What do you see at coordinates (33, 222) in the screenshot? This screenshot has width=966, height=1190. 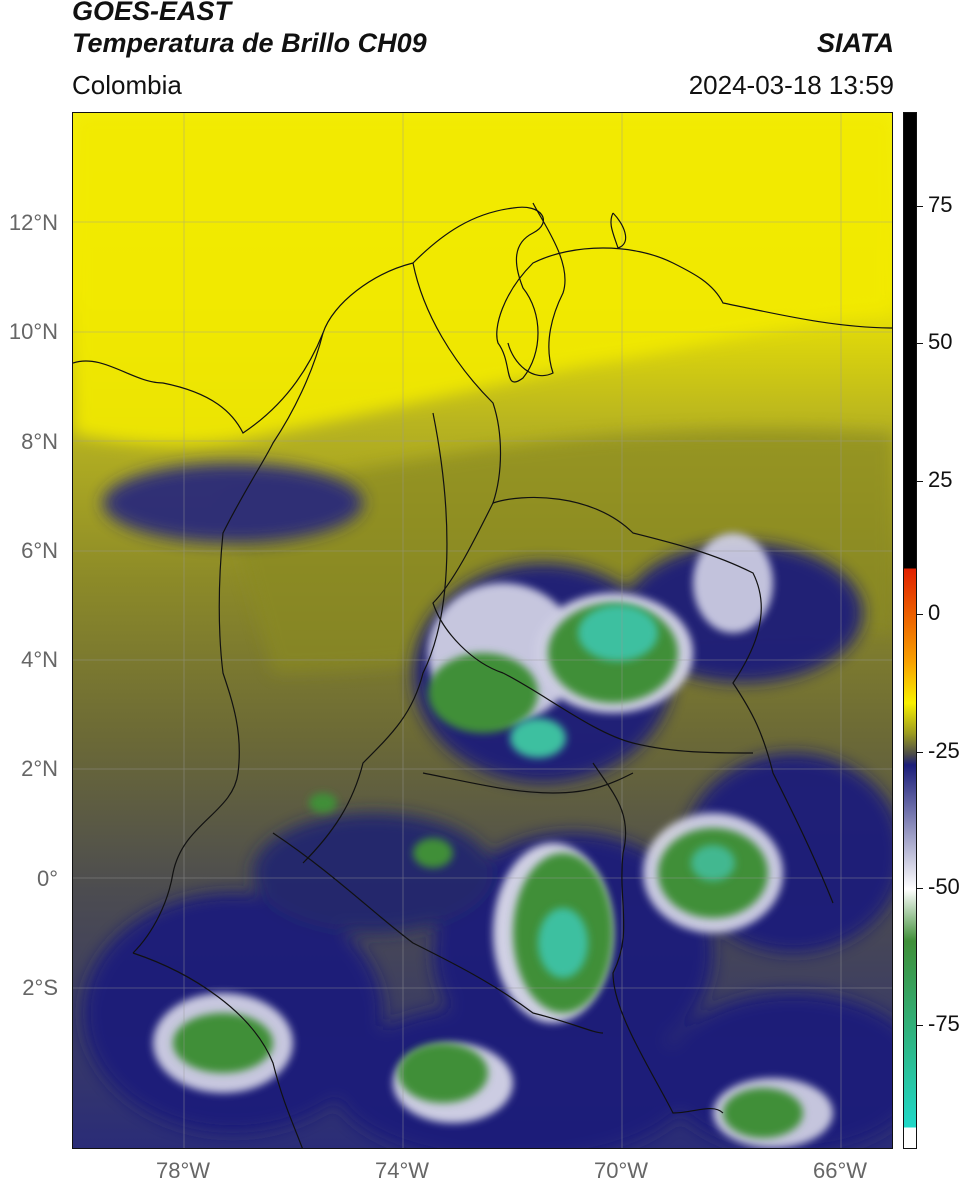 I see `lat-label: 12°N` at bounding box center [33, 222].